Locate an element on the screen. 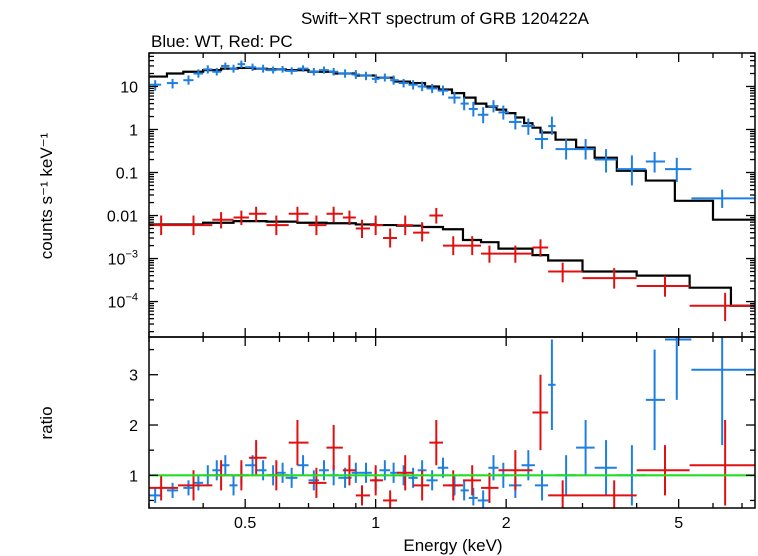 This screenshot has width=758, height=556. y-tick-exponent: −3 is located at coordinates (131, 255).